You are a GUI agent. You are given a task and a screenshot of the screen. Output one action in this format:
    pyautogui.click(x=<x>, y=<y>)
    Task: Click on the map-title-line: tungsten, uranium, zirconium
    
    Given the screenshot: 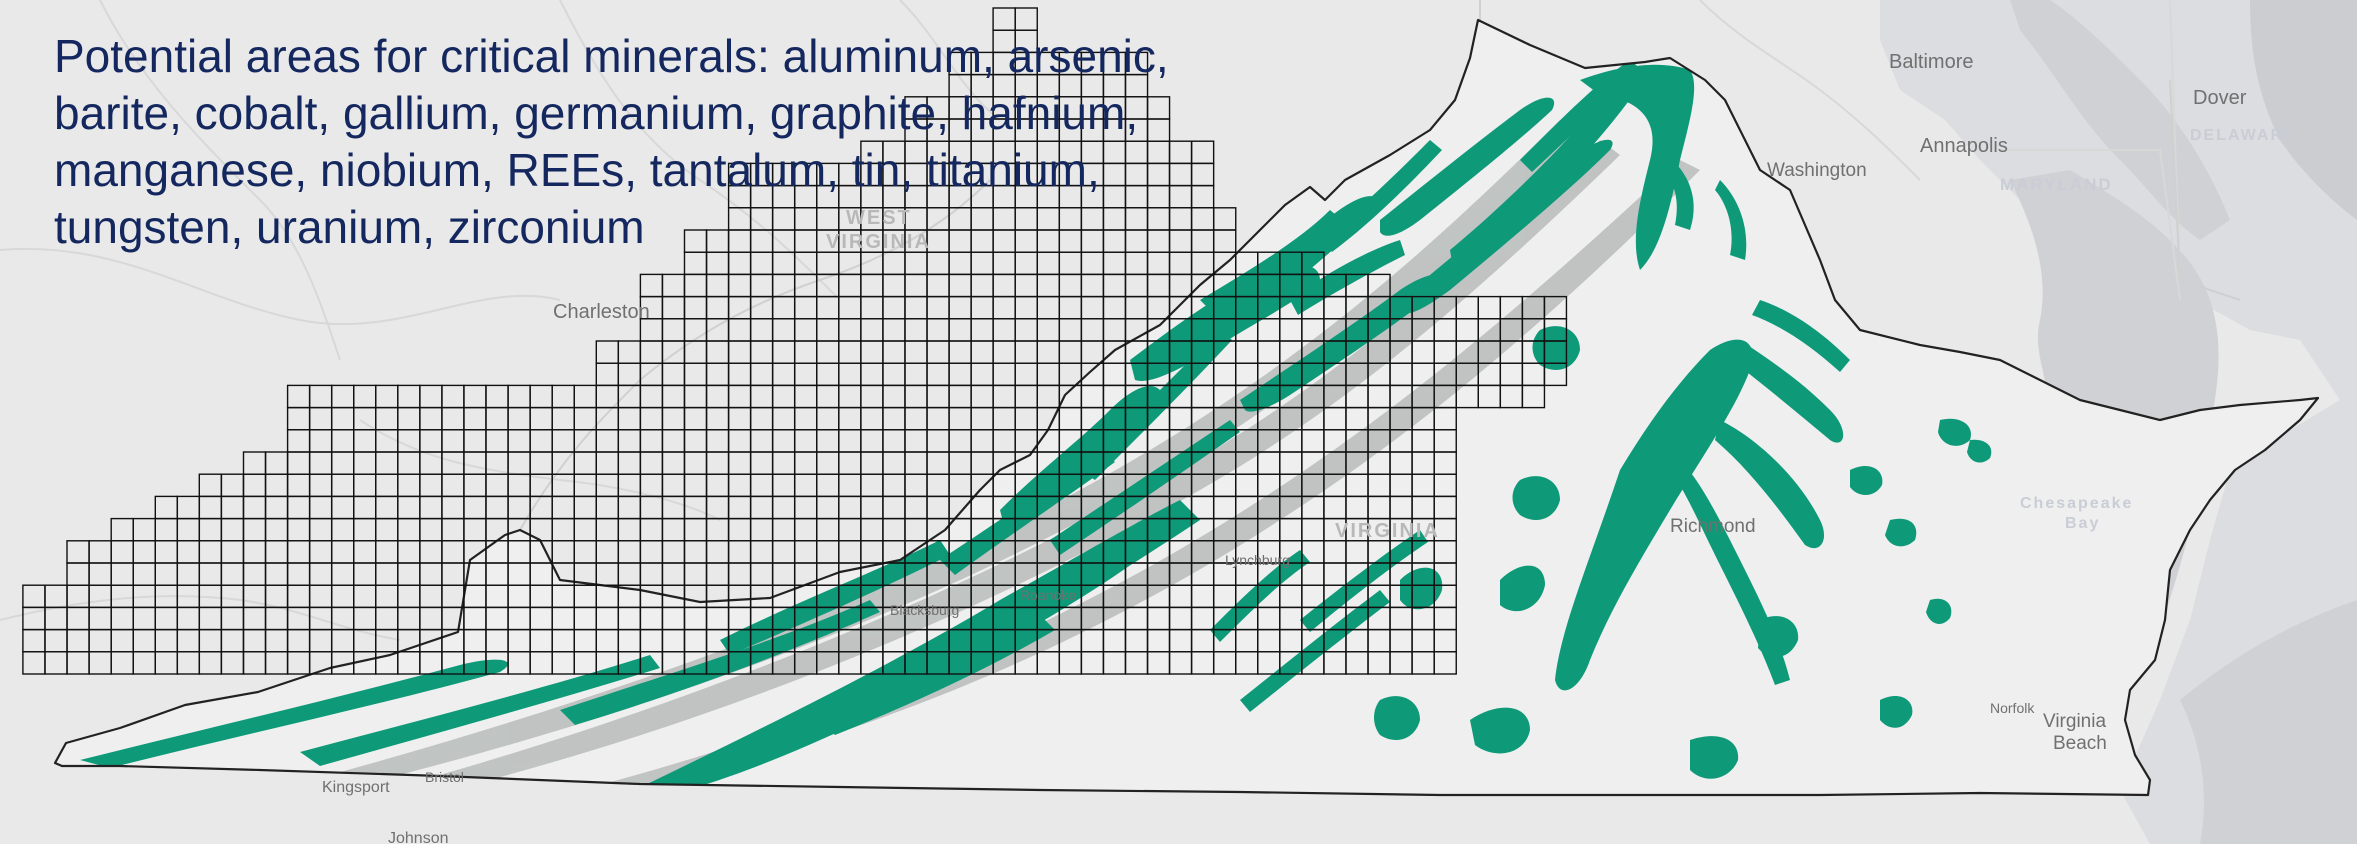 What is the action you would take?
    pyautogui.click(x=349, y=227)
    